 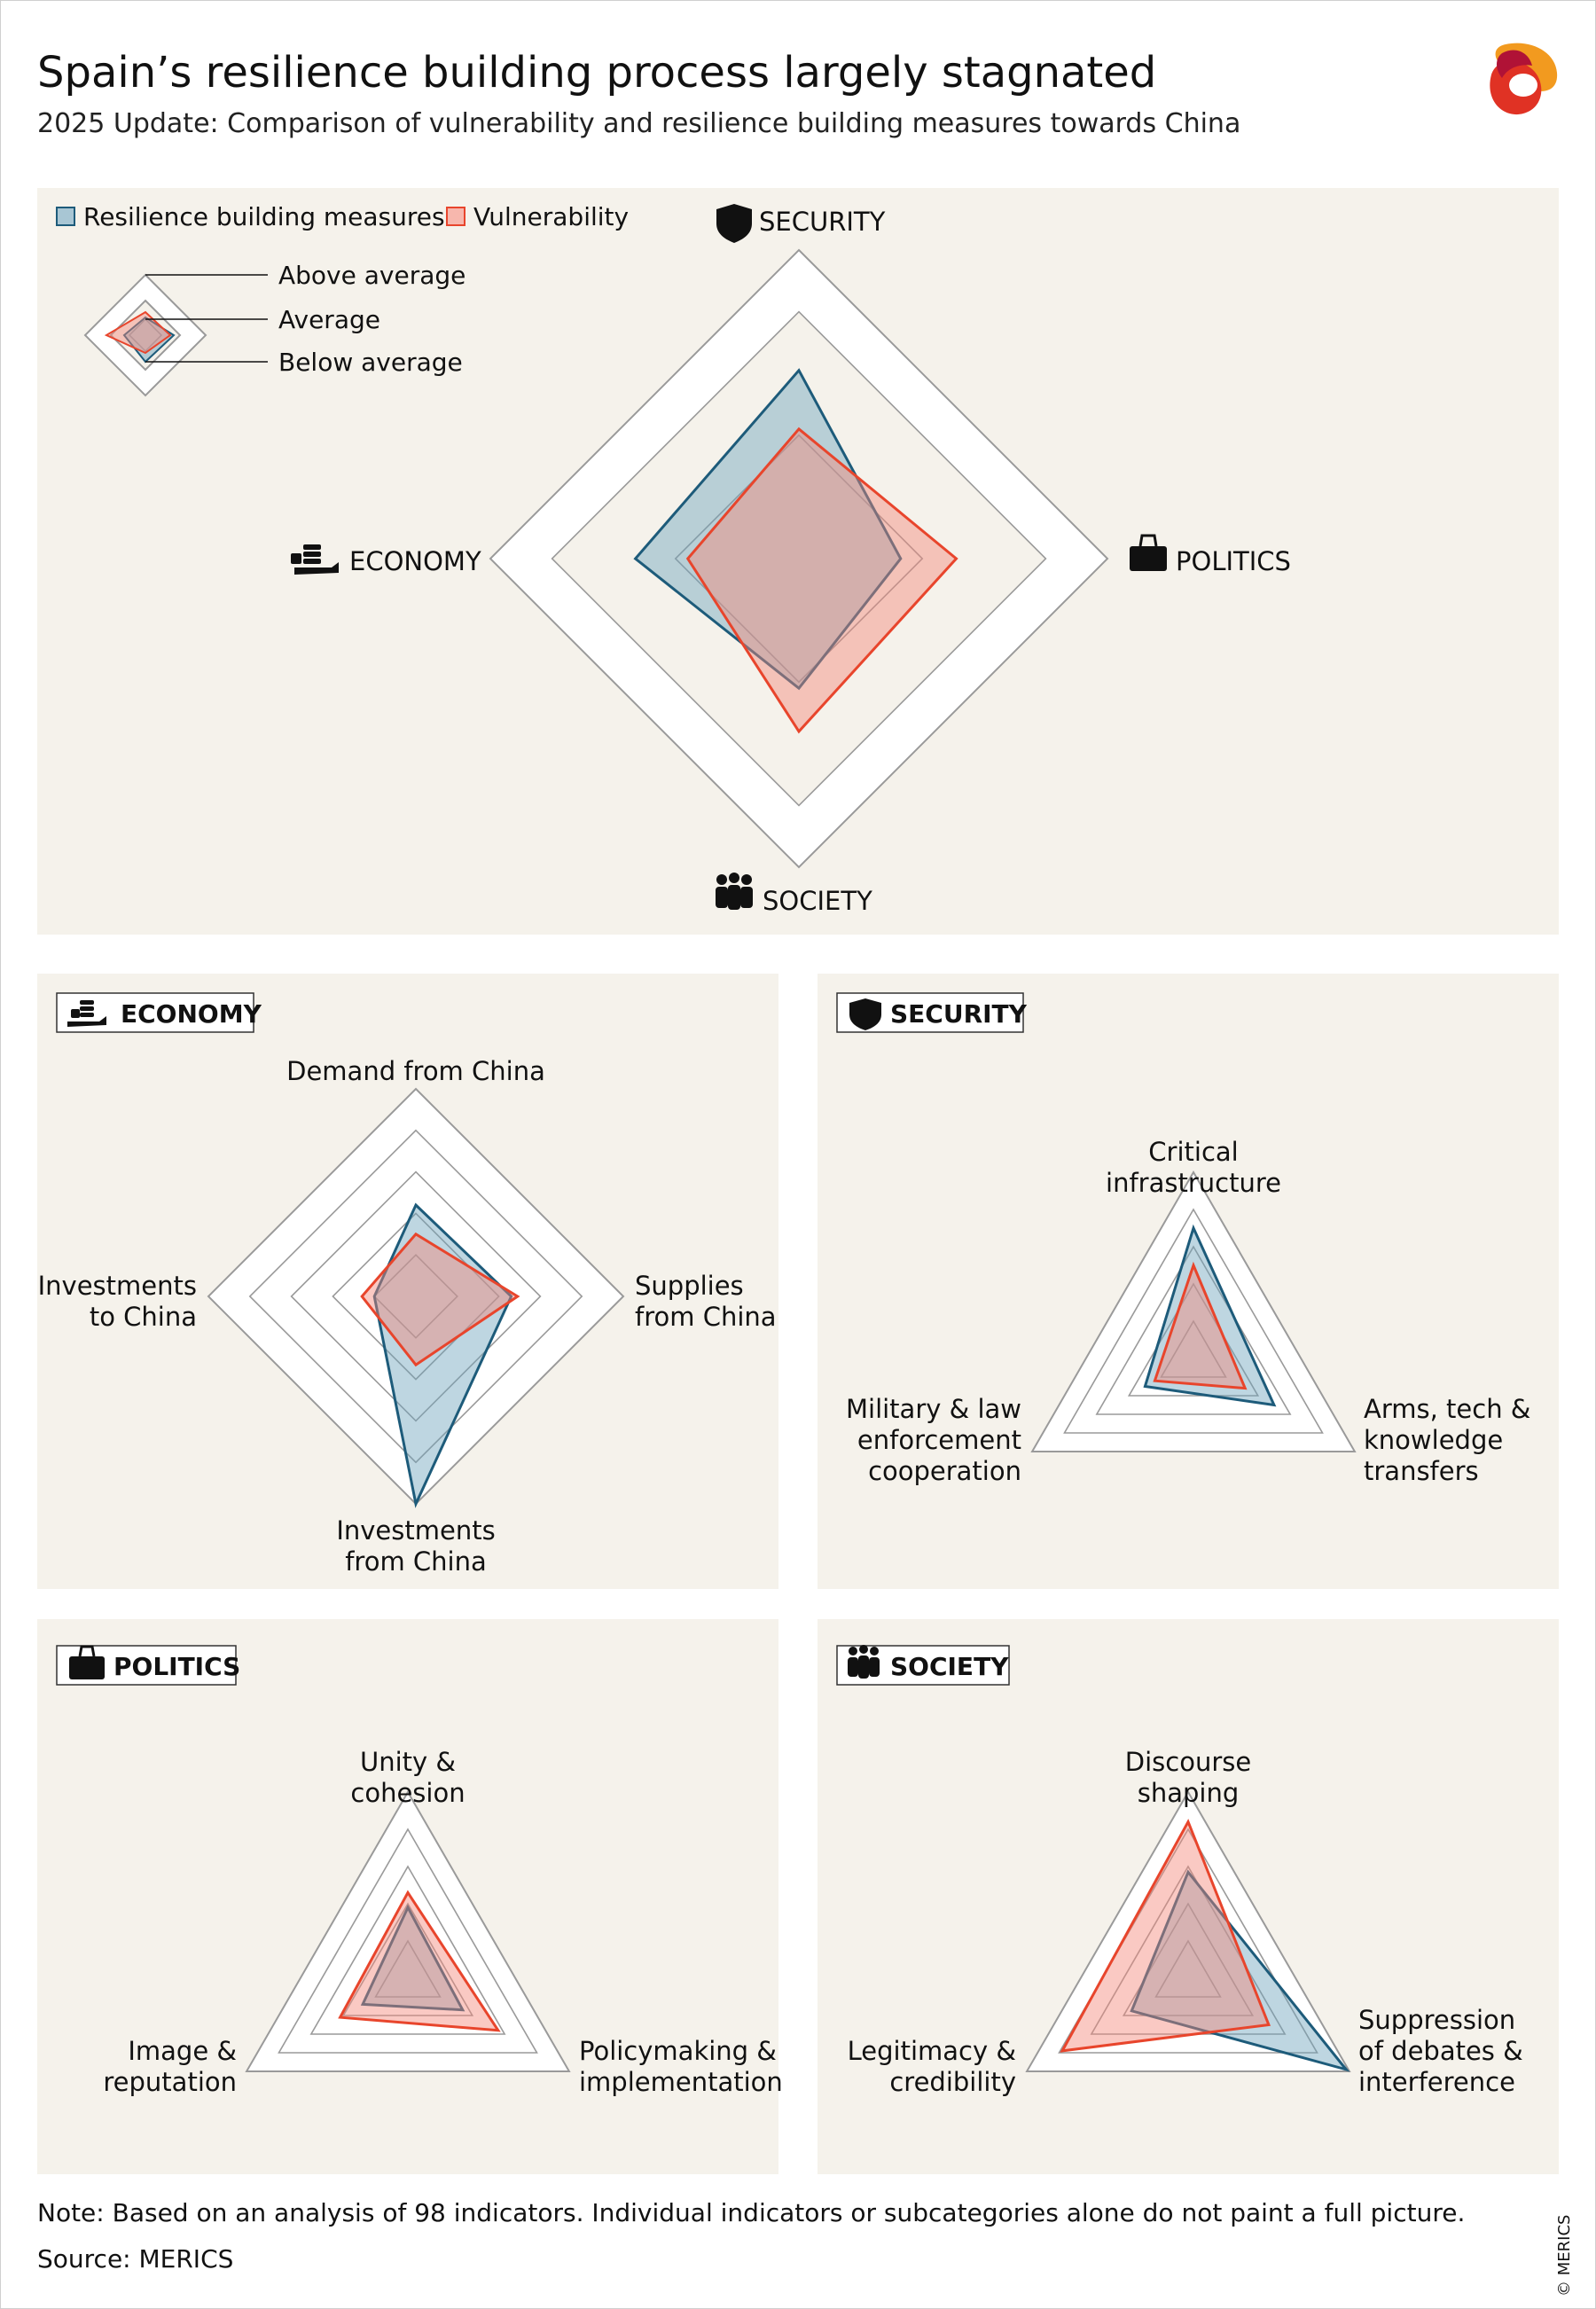 I want to click on security-tag: SECURITY, so click(x=932, y=1012).